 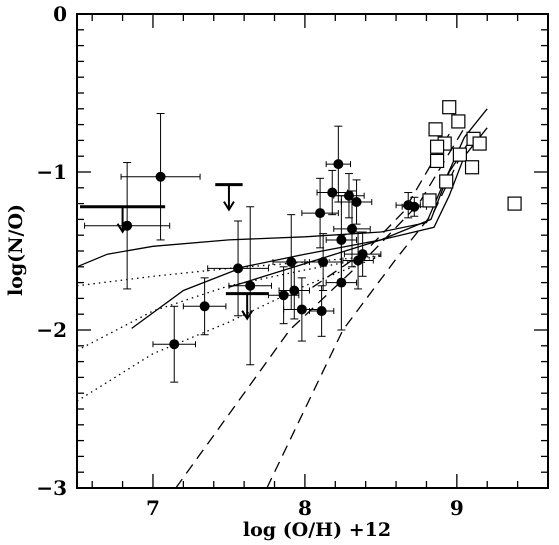 What do you see at coordinates (305, 508) in the screenshot?
I see `x-tick-label-8: 8` at bounding box center [305, 508].